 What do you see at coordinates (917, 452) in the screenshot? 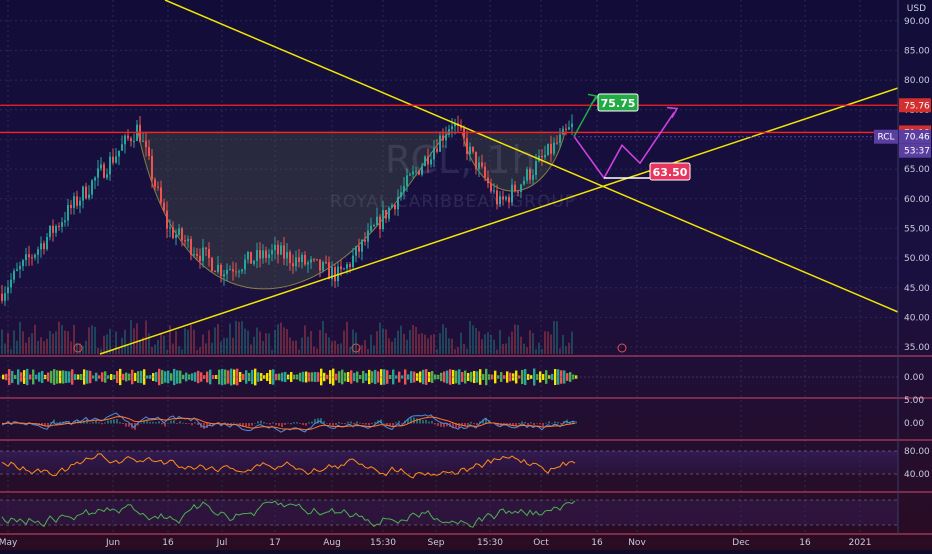
I see `rsi-pane-axis-label: 80.00` at bounding box center [917, 452].